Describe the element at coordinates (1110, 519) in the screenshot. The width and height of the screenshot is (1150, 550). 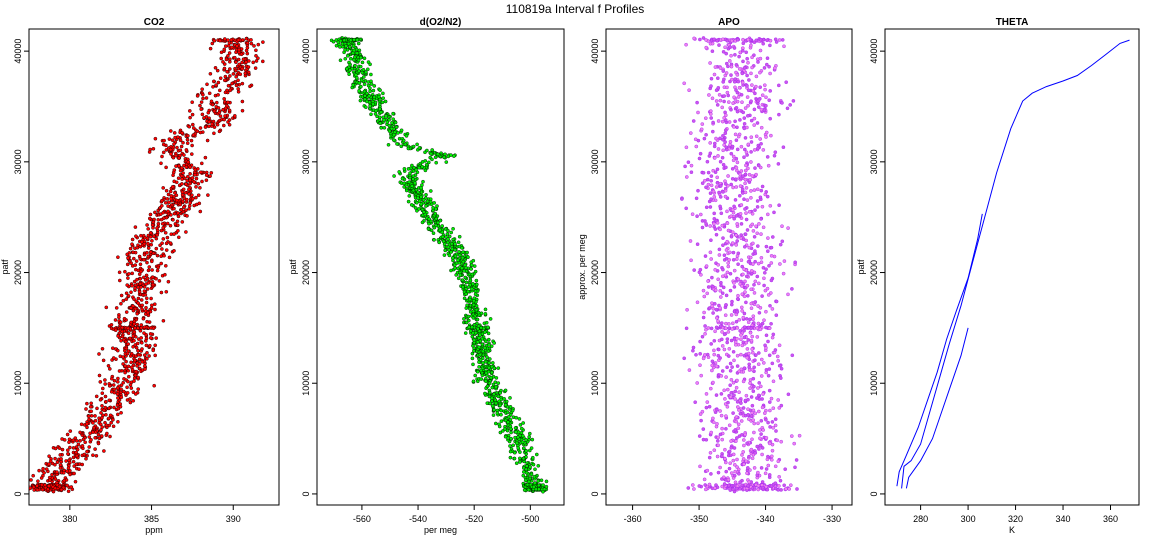
I see `x-tick-label: 360` at that location.